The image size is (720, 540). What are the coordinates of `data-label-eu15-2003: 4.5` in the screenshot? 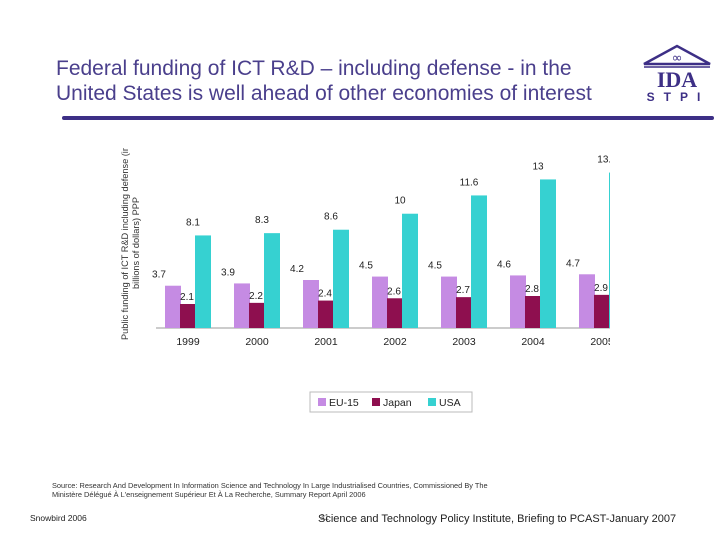 It's located at (435, 266).